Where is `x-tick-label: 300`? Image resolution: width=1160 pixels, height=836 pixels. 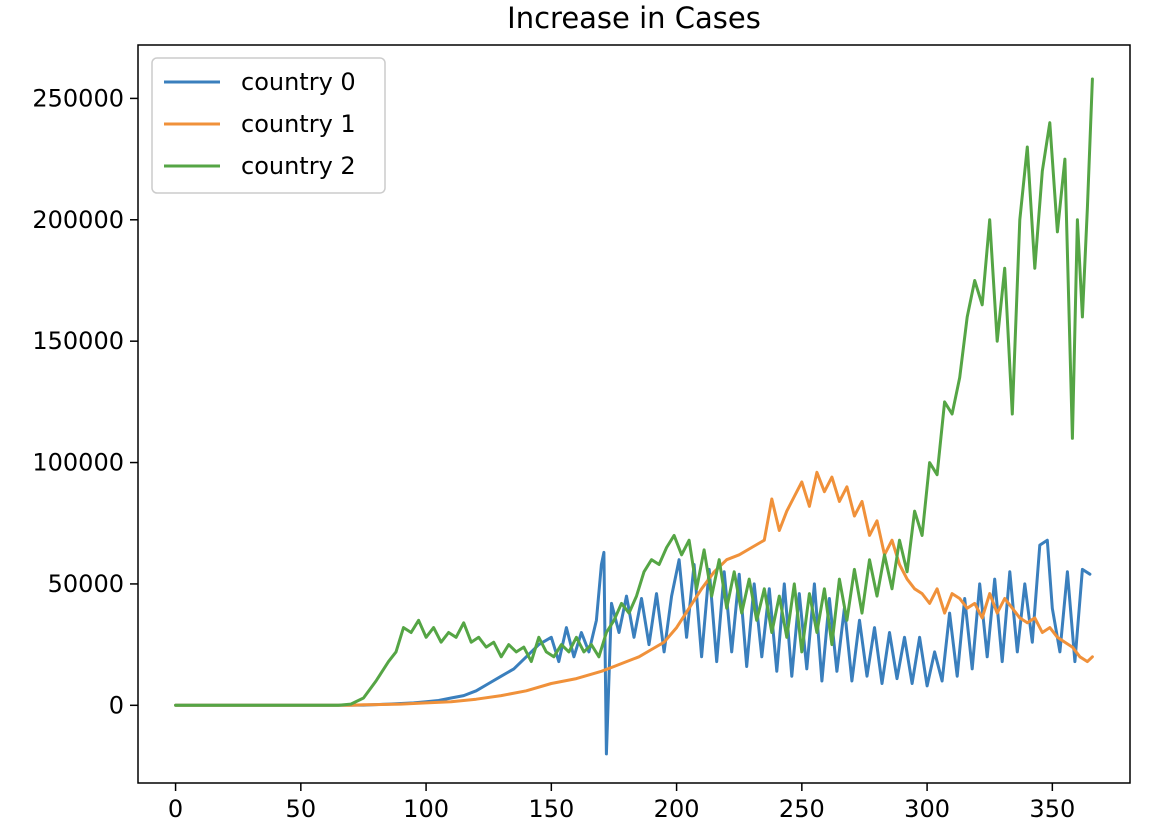
x-tick-label: 300 is located at coordinates (927, 809).